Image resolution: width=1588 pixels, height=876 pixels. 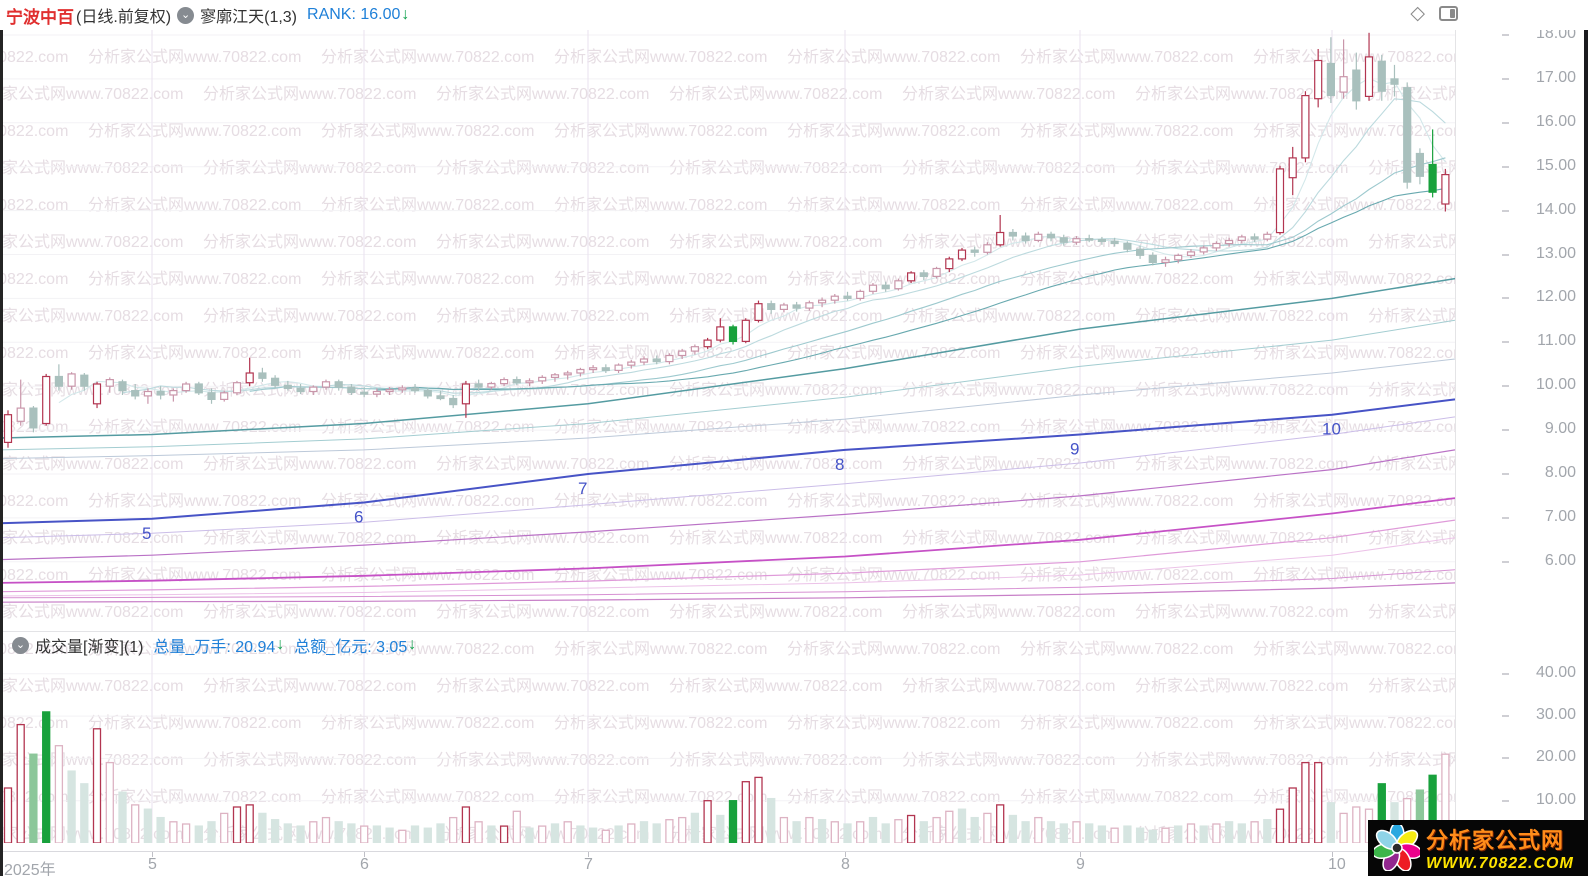 What do you see at coordinates (412, 644) in the screenshot?
I see `volume-amount-down-arrow-icon: ↓` at bounding box center [412, 644].